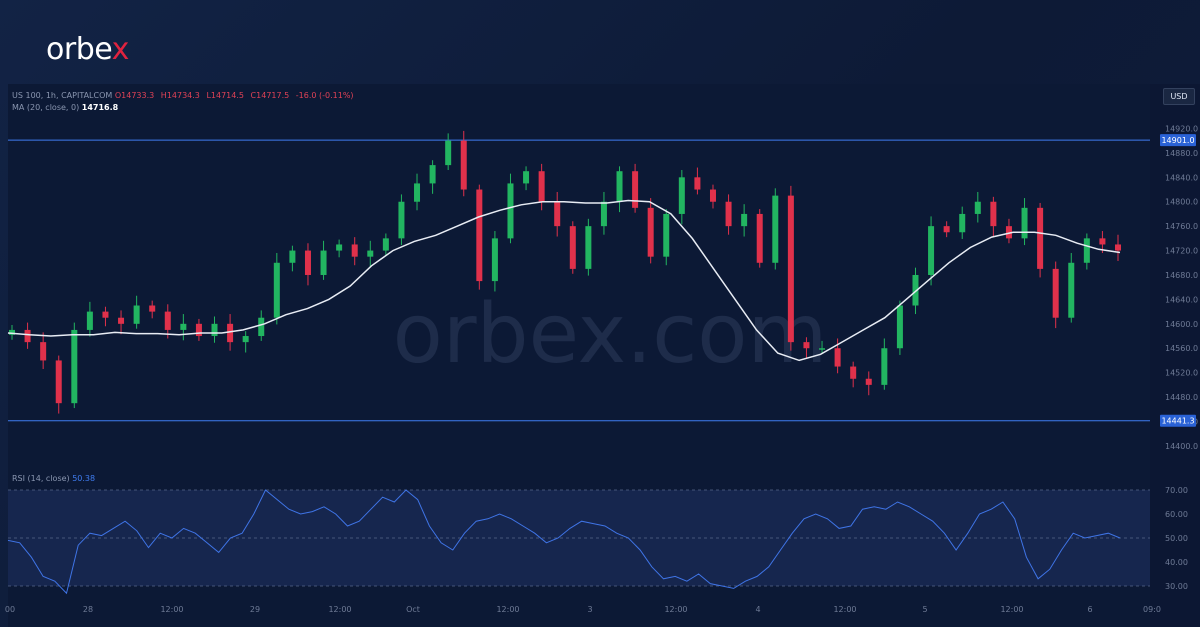 The width and height of the screenshot is (1200, 627). I want to click on rsi-label: RSI (14, close), so click(41, 478).